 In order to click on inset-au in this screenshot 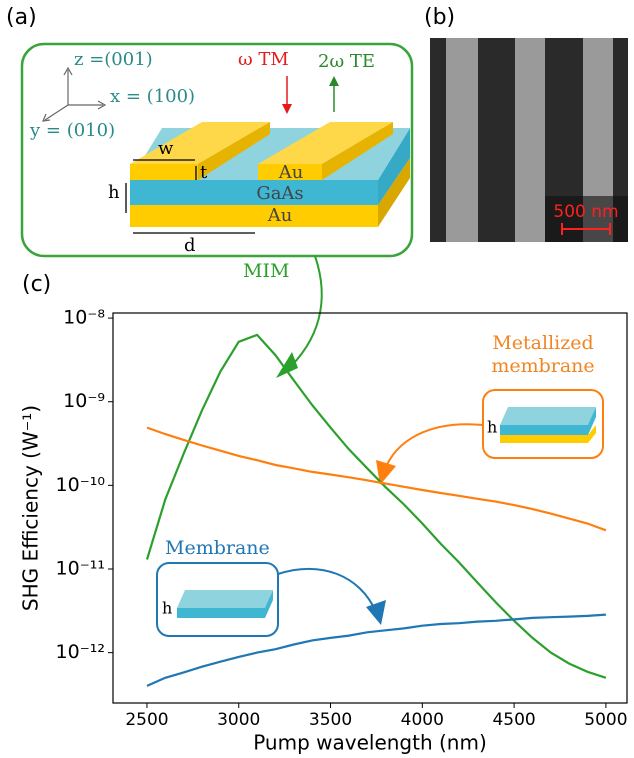, I will do `click(548, 434)`.